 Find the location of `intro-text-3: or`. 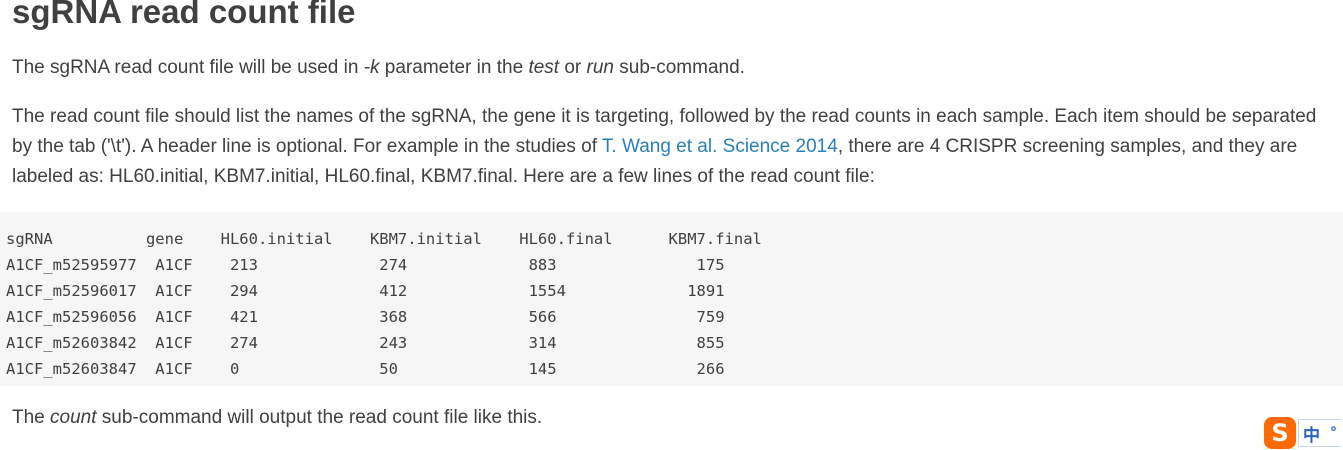

intro-text-3: or is located at coordinates (573, 67).